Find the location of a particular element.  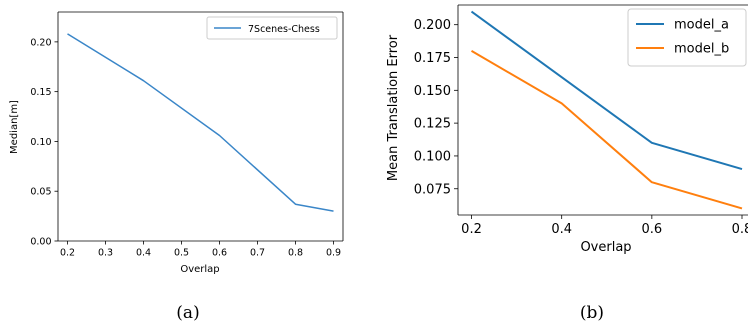

chart-b-legend-label-model-a: model_a is located at coordinates (701, 25).